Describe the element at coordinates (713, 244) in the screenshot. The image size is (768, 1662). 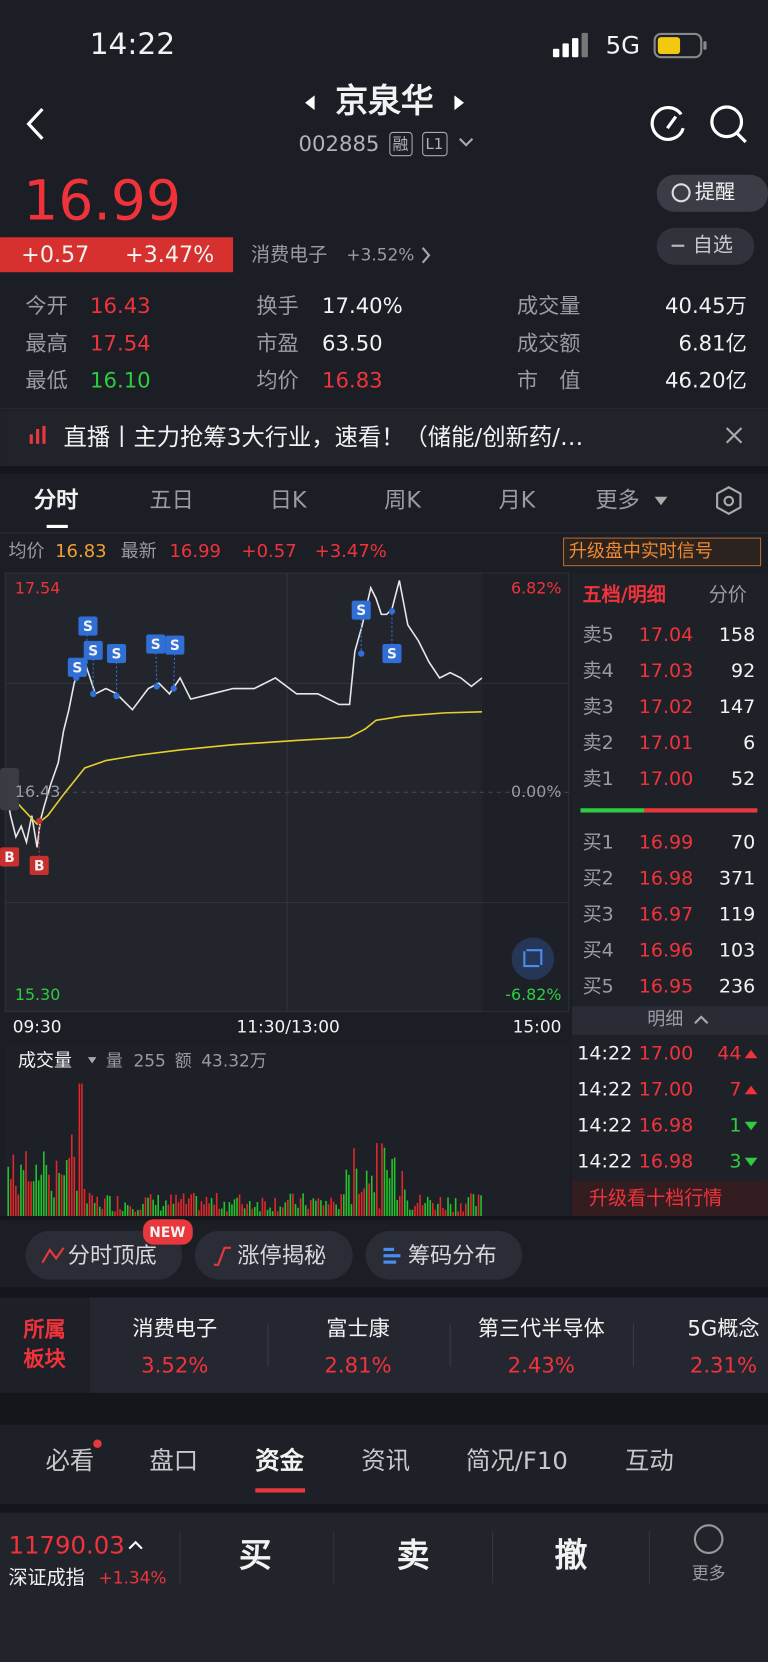
I see `watchlist-label: 自选` at that location.